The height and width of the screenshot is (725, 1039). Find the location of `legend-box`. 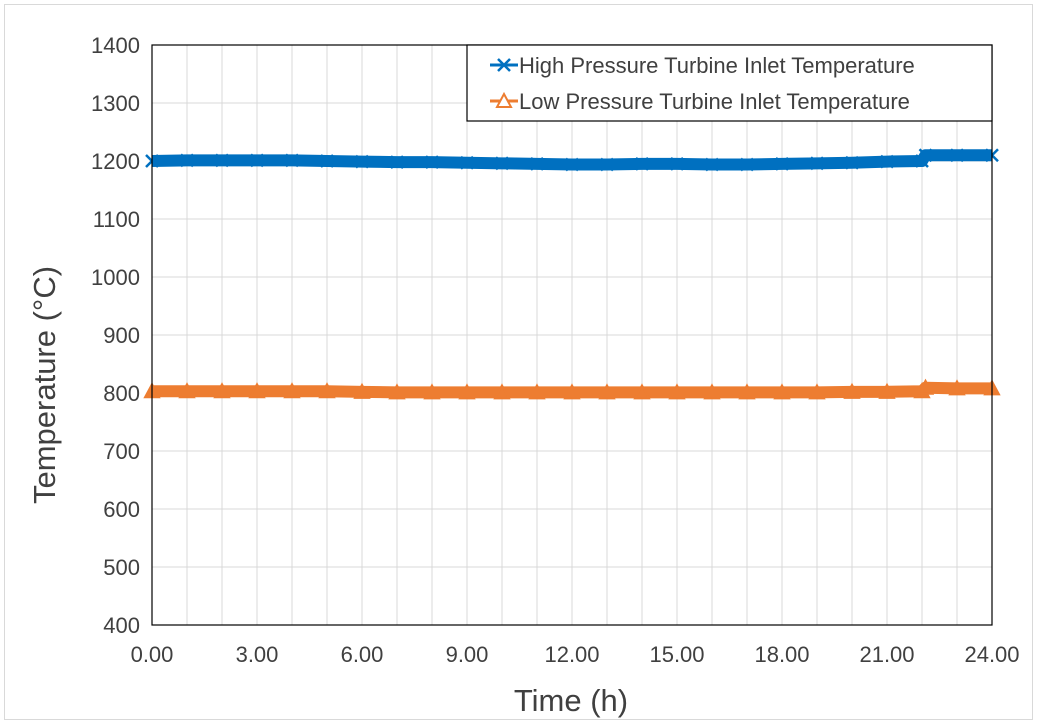

legend-box is located at coordinates (729, 83).